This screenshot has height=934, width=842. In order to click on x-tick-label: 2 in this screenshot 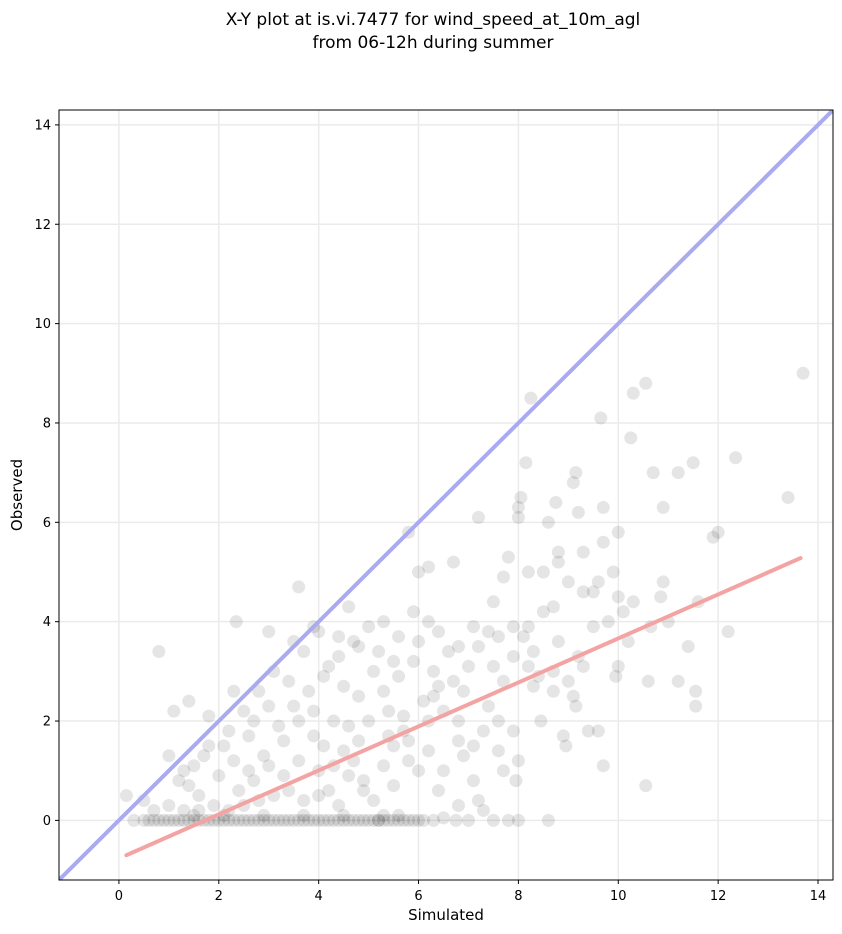, I will do `click(219, 896)`.